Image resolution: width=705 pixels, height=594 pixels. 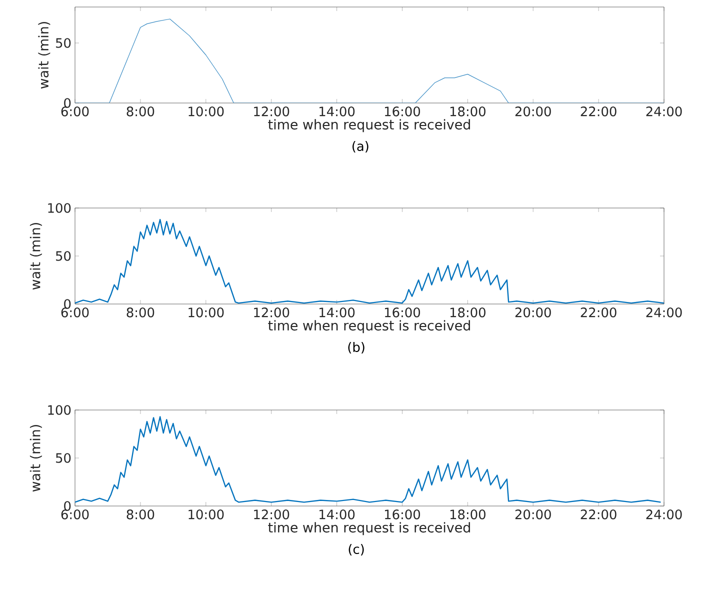 What do you see at coordinates (356, 348) in the screenshot?
I see `text: (b)` at bounding box center [356, 348].